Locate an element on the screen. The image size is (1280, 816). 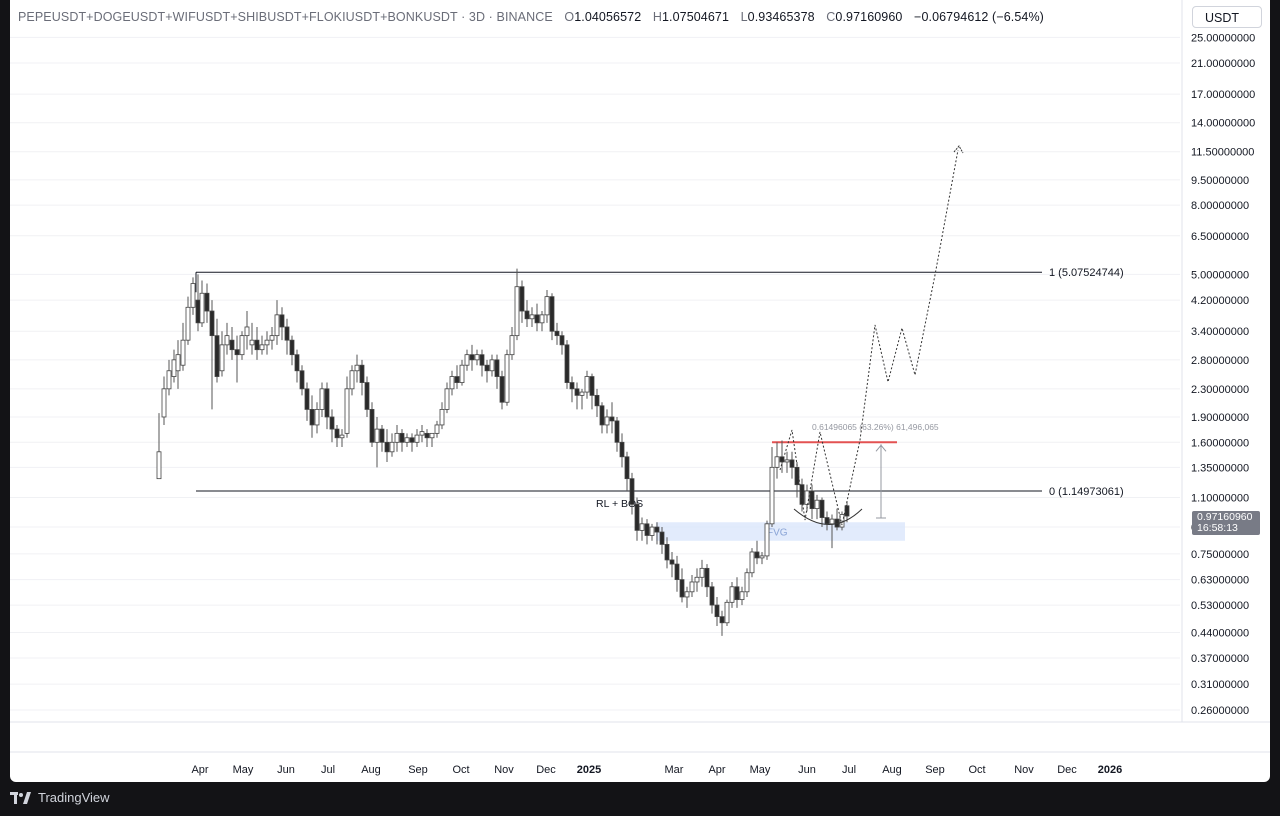
price-scale-label: 14.00000000 is located at coordinates (1223, 124).